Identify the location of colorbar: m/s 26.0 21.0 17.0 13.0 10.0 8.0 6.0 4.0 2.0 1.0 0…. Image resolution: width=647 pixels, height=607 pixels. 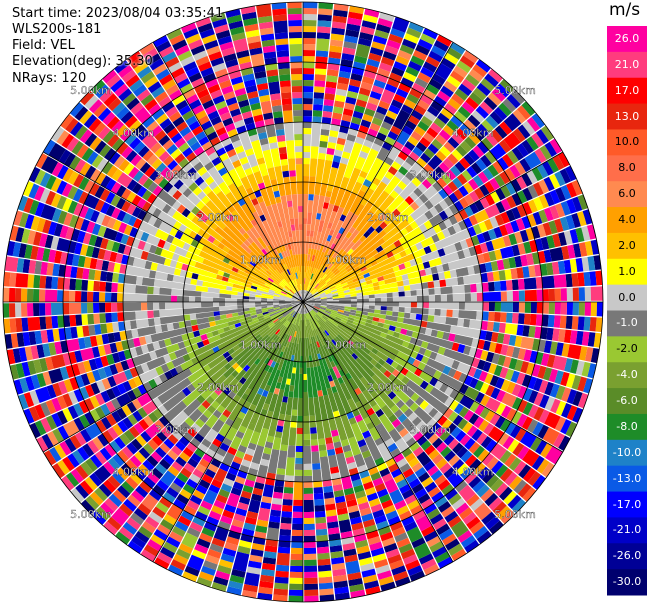
(627, 303).